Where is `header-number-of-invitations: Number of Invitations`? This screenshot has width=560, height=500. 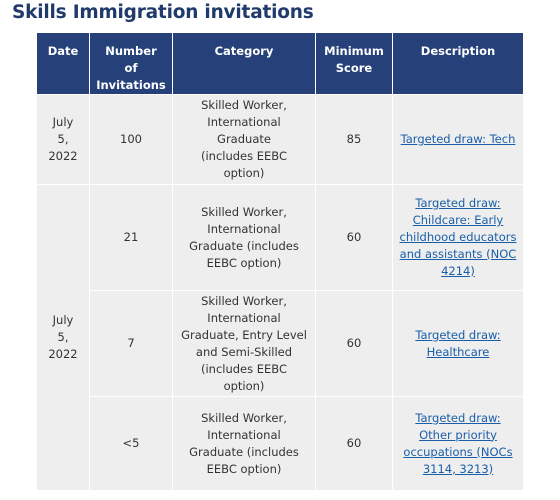
header-number-of-invitations: Number of Invitations is located at coordinates (131, 63).